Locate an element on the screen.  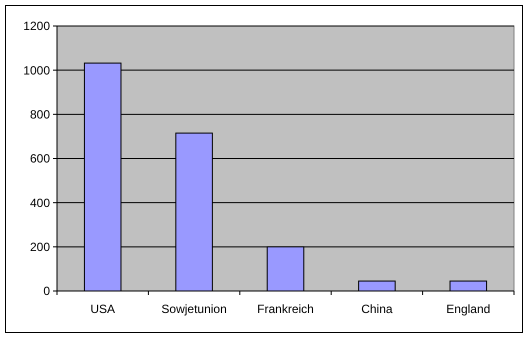
y-tick-label: 0 is located at coordinates (46, 291).